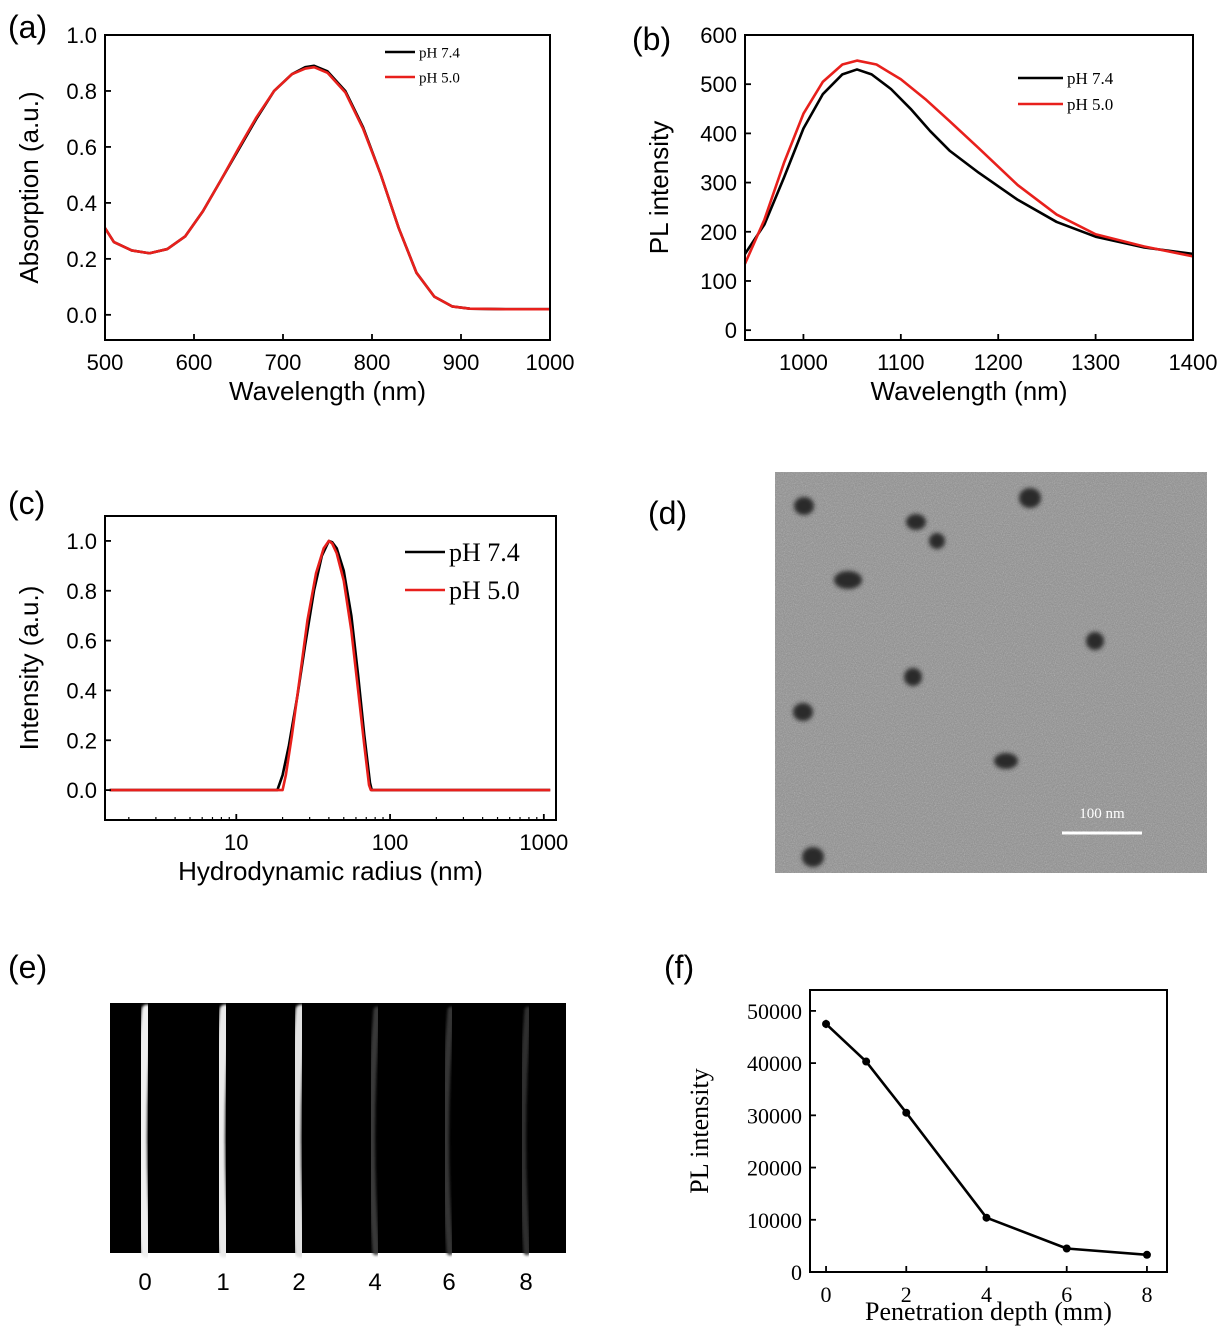  I want to click on plot-frame-f, so click(988, 1131).